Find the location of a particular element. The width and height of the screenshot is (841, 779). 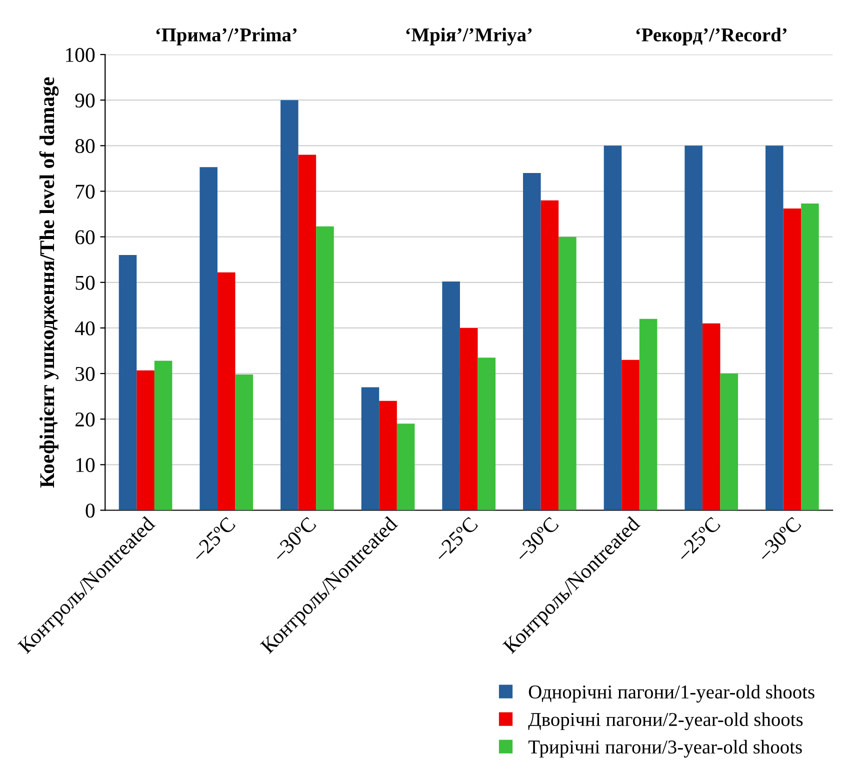

y-tick-label: 60 is located at coordinates (85, 237).